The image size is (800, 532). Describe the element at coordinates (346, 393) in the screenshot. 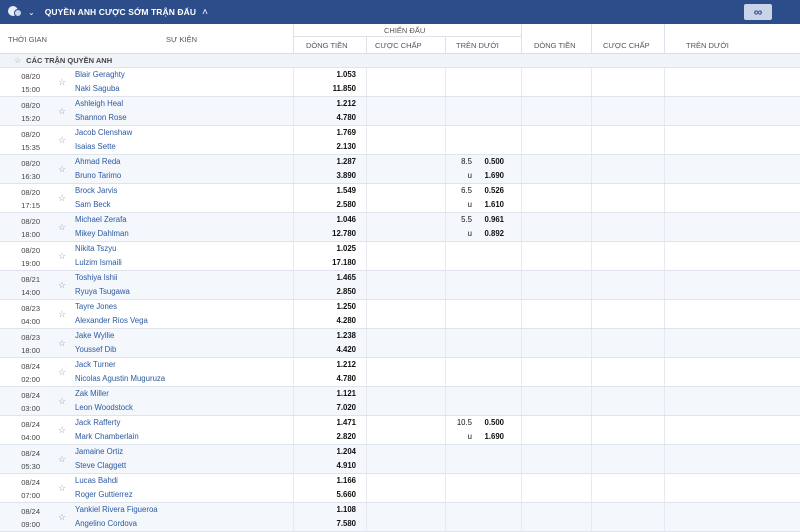

I see `moneyline-home-odds: 1.121` at that location.